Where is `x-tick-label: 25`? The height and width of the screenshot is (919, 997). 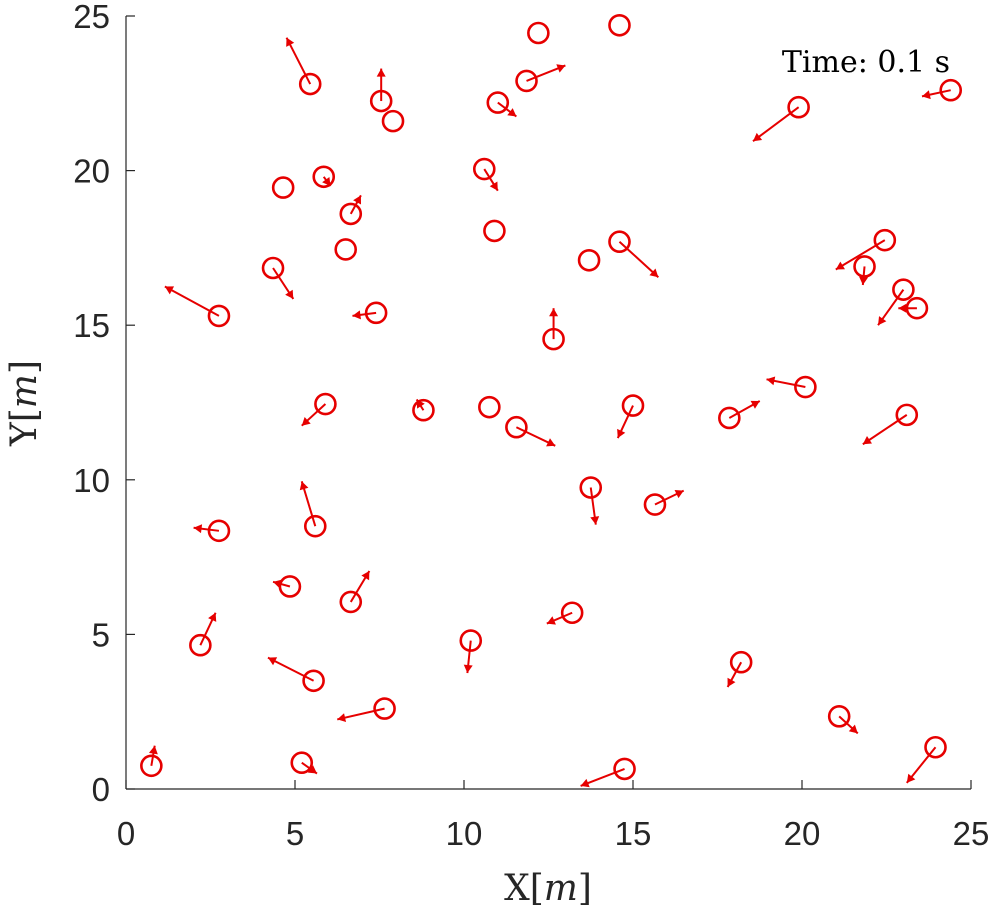
x-tick-label: 25 is located at coordinates (971, 833).